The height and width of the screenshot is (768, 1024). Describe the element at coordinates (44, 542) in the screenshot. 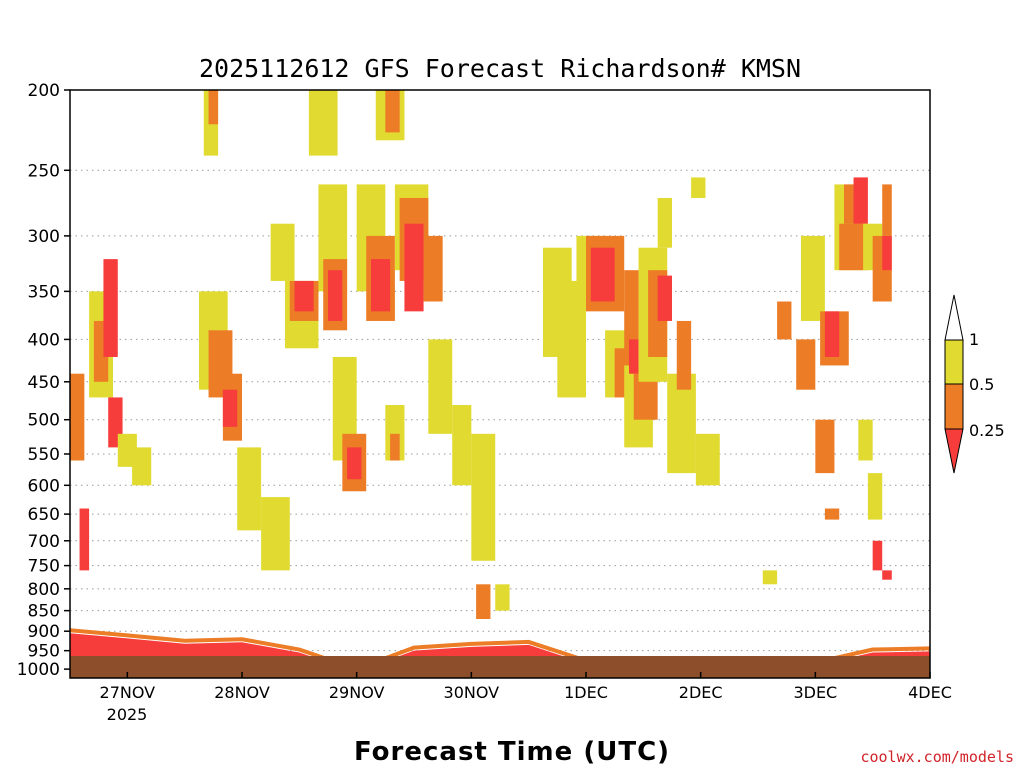

I see `y-tick-label: 700` at that location.